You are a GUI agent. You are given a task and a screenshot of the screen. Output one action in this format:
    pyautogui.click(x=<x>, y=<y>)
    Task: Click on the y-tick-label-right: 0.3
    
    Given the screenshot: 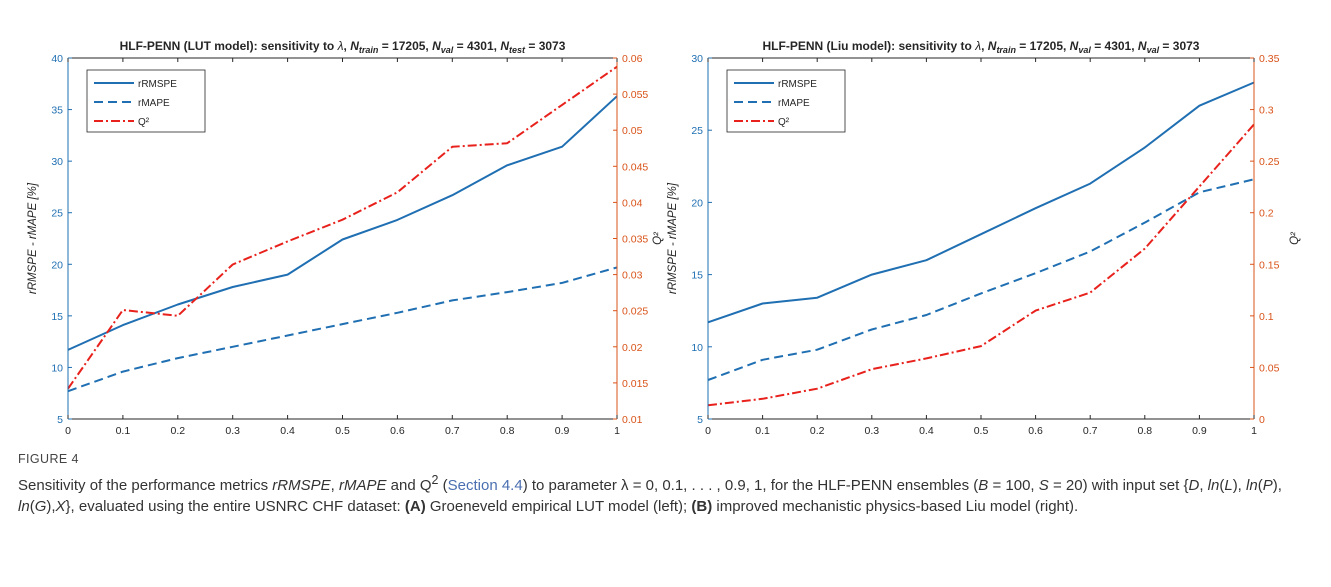 What is the action you would take?
    pyautogui.click(x=1266, y=111)
    